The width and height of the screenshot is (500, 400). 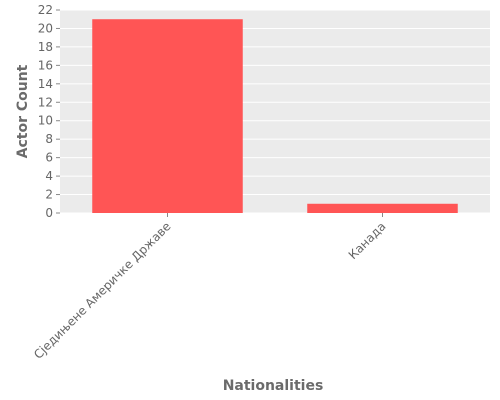 I want to click on y-tick-label: 2, so click(x=49, y=195).